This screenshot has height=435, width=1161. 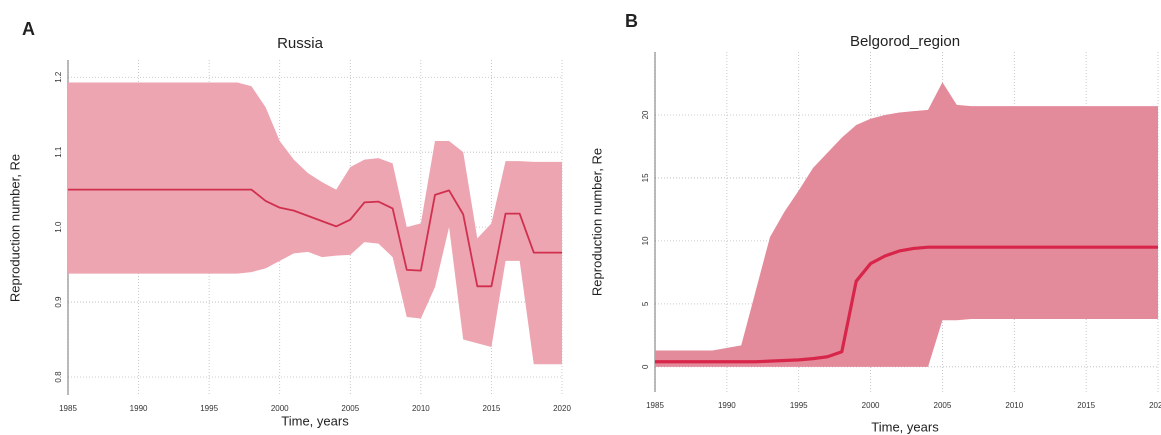 I want to click on y-tick-label: 5, so click(x=645, y=303).